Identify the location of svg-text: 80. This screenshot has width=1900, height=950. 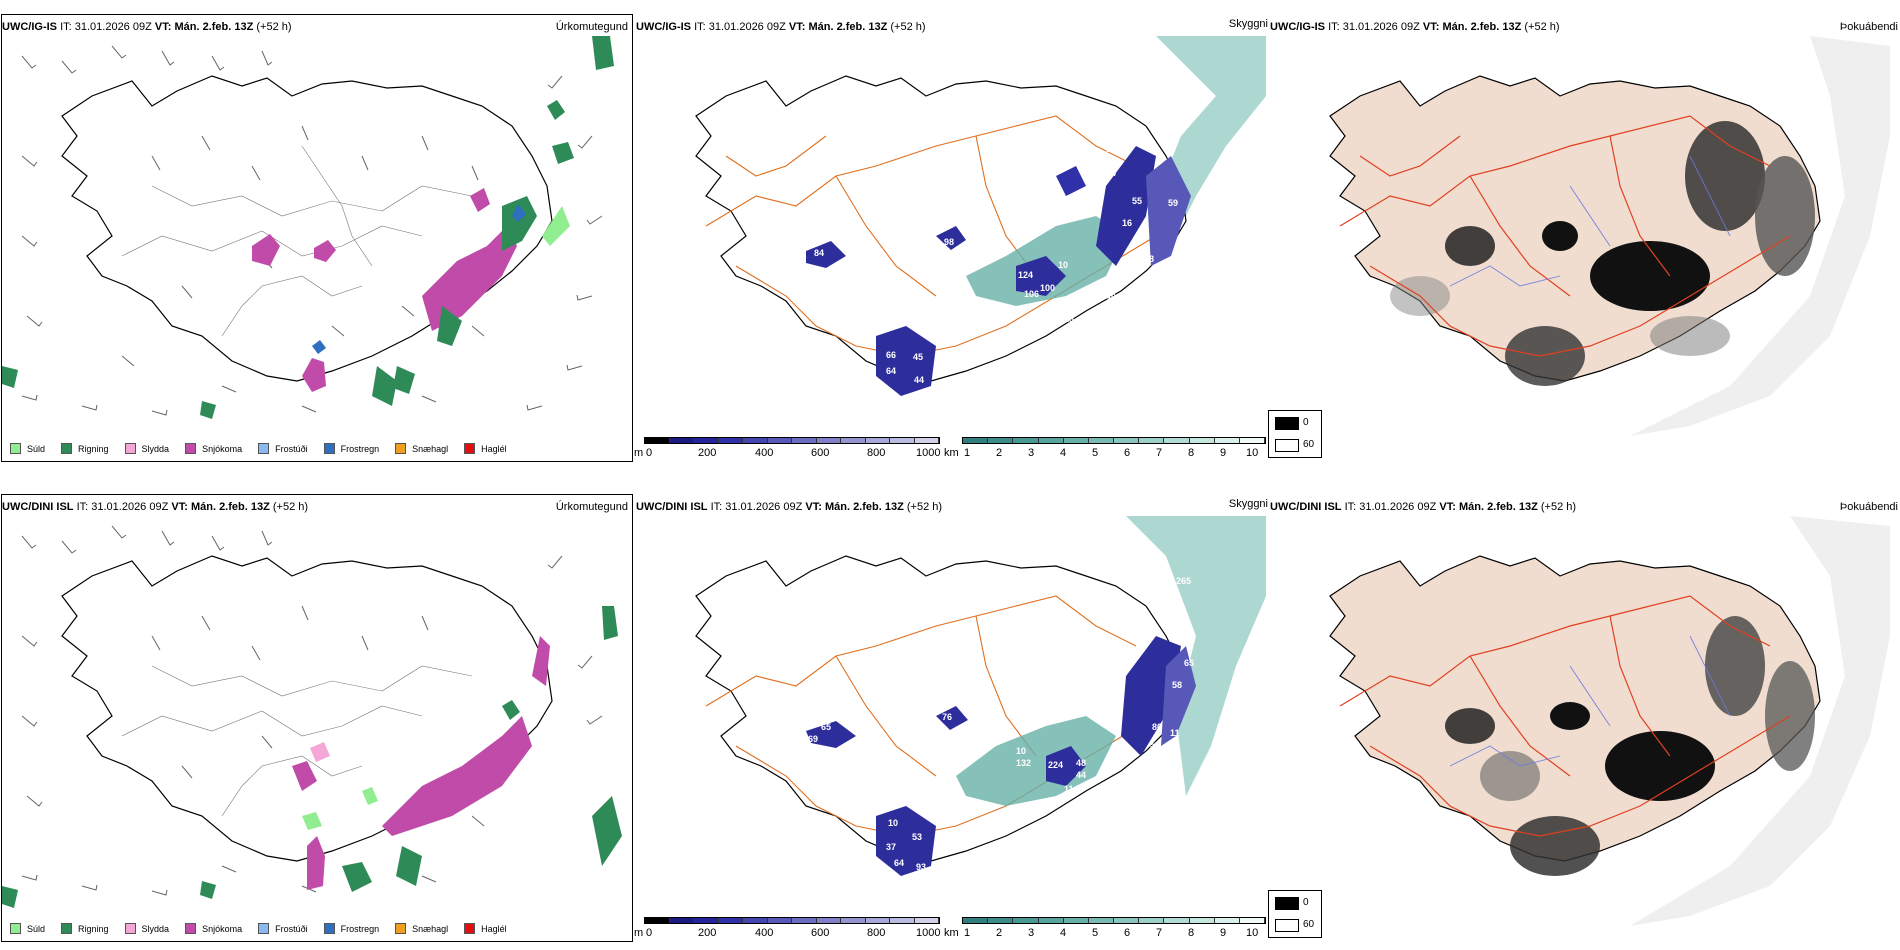
(1157, 727).